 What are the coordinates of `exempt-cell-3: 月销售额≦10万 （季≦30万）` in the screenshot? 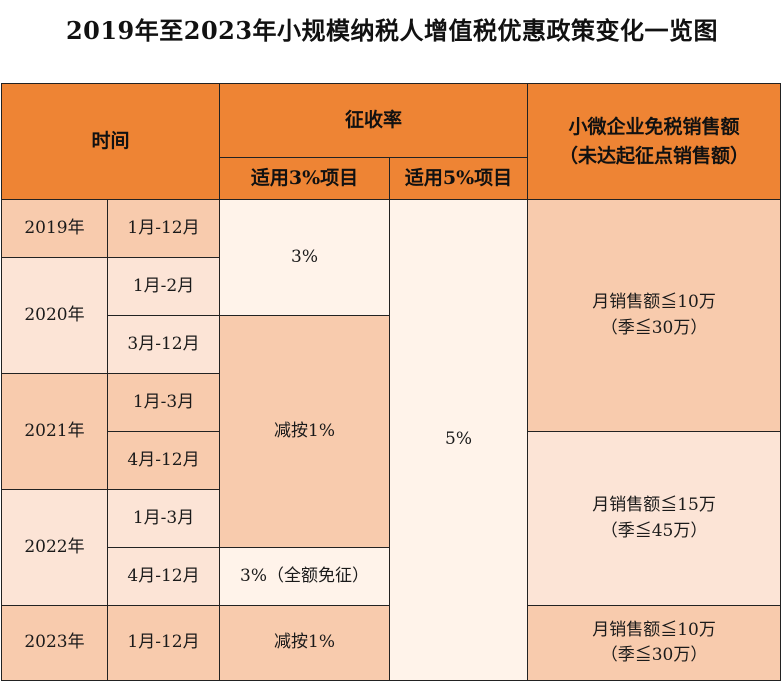 It's located at (654, 643).